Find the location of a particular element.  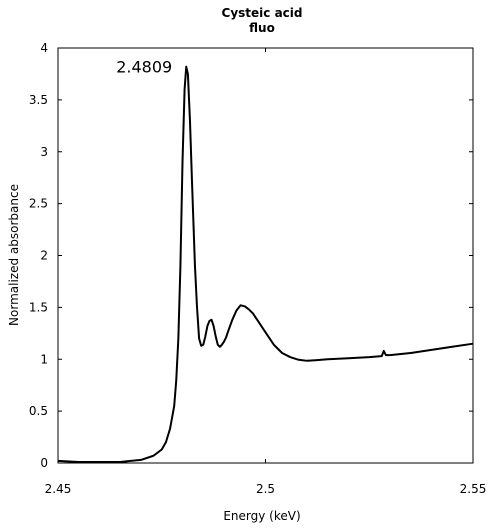

peak-annotation: 2.4809 is located at coordinates (144, 67).